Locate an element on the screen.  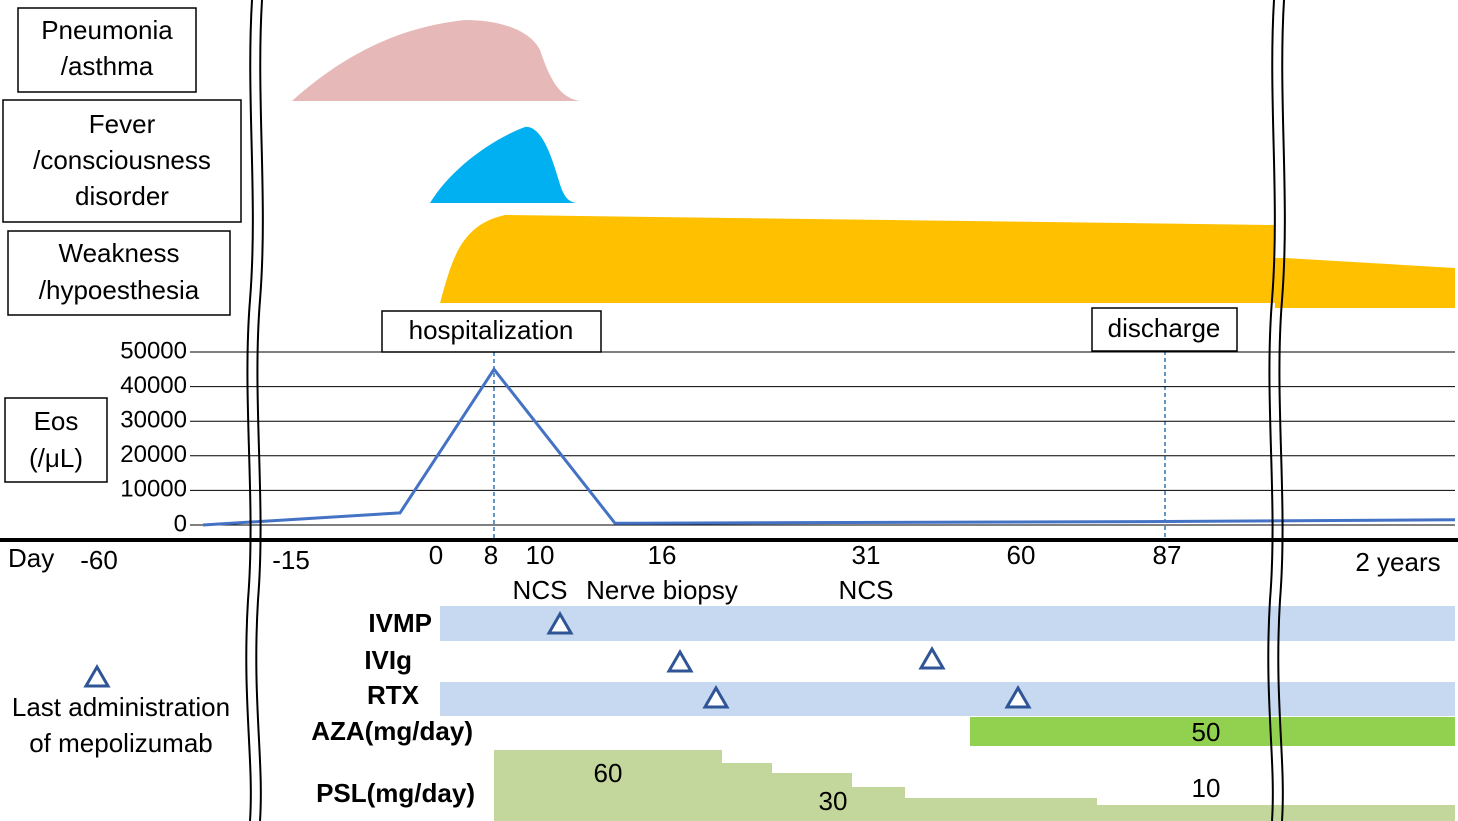
symptom-label: Fever is located at coordinates (122, 124).